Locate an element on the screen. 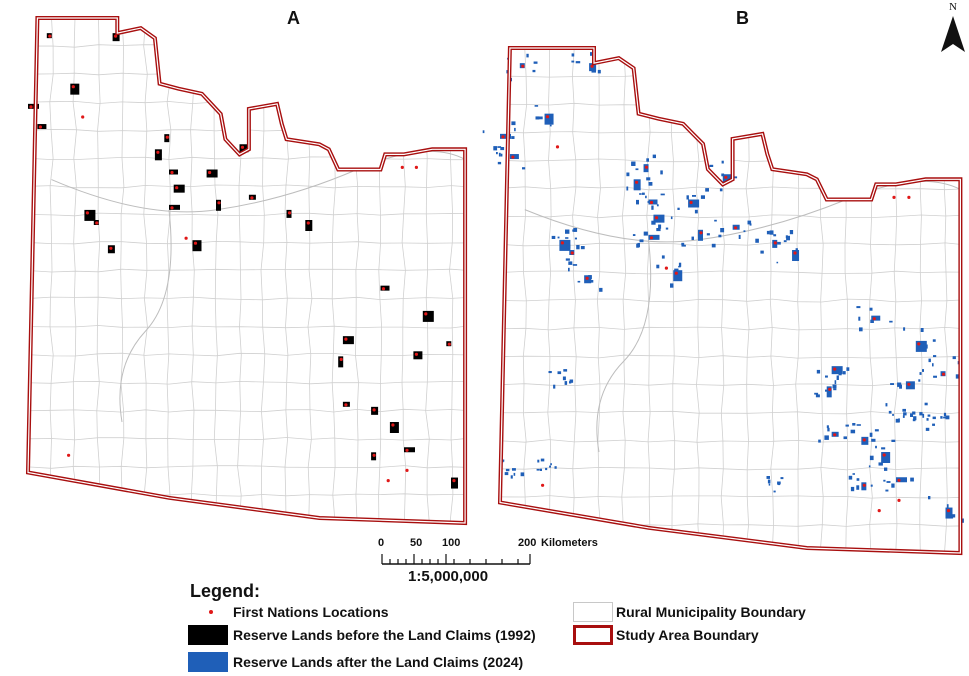 The image size is (969, 676). scale-bar is located at coordinates (456, 559).